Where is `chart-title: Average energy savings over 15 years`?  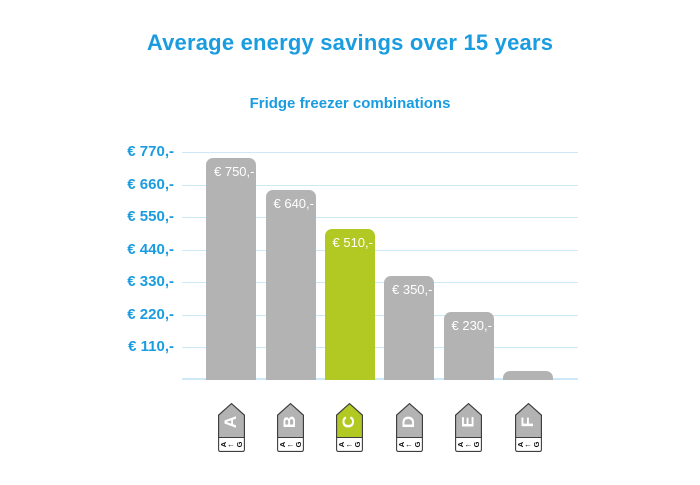
chart-title: Average energy savings over 15 years is located at coordinates (350, 42).